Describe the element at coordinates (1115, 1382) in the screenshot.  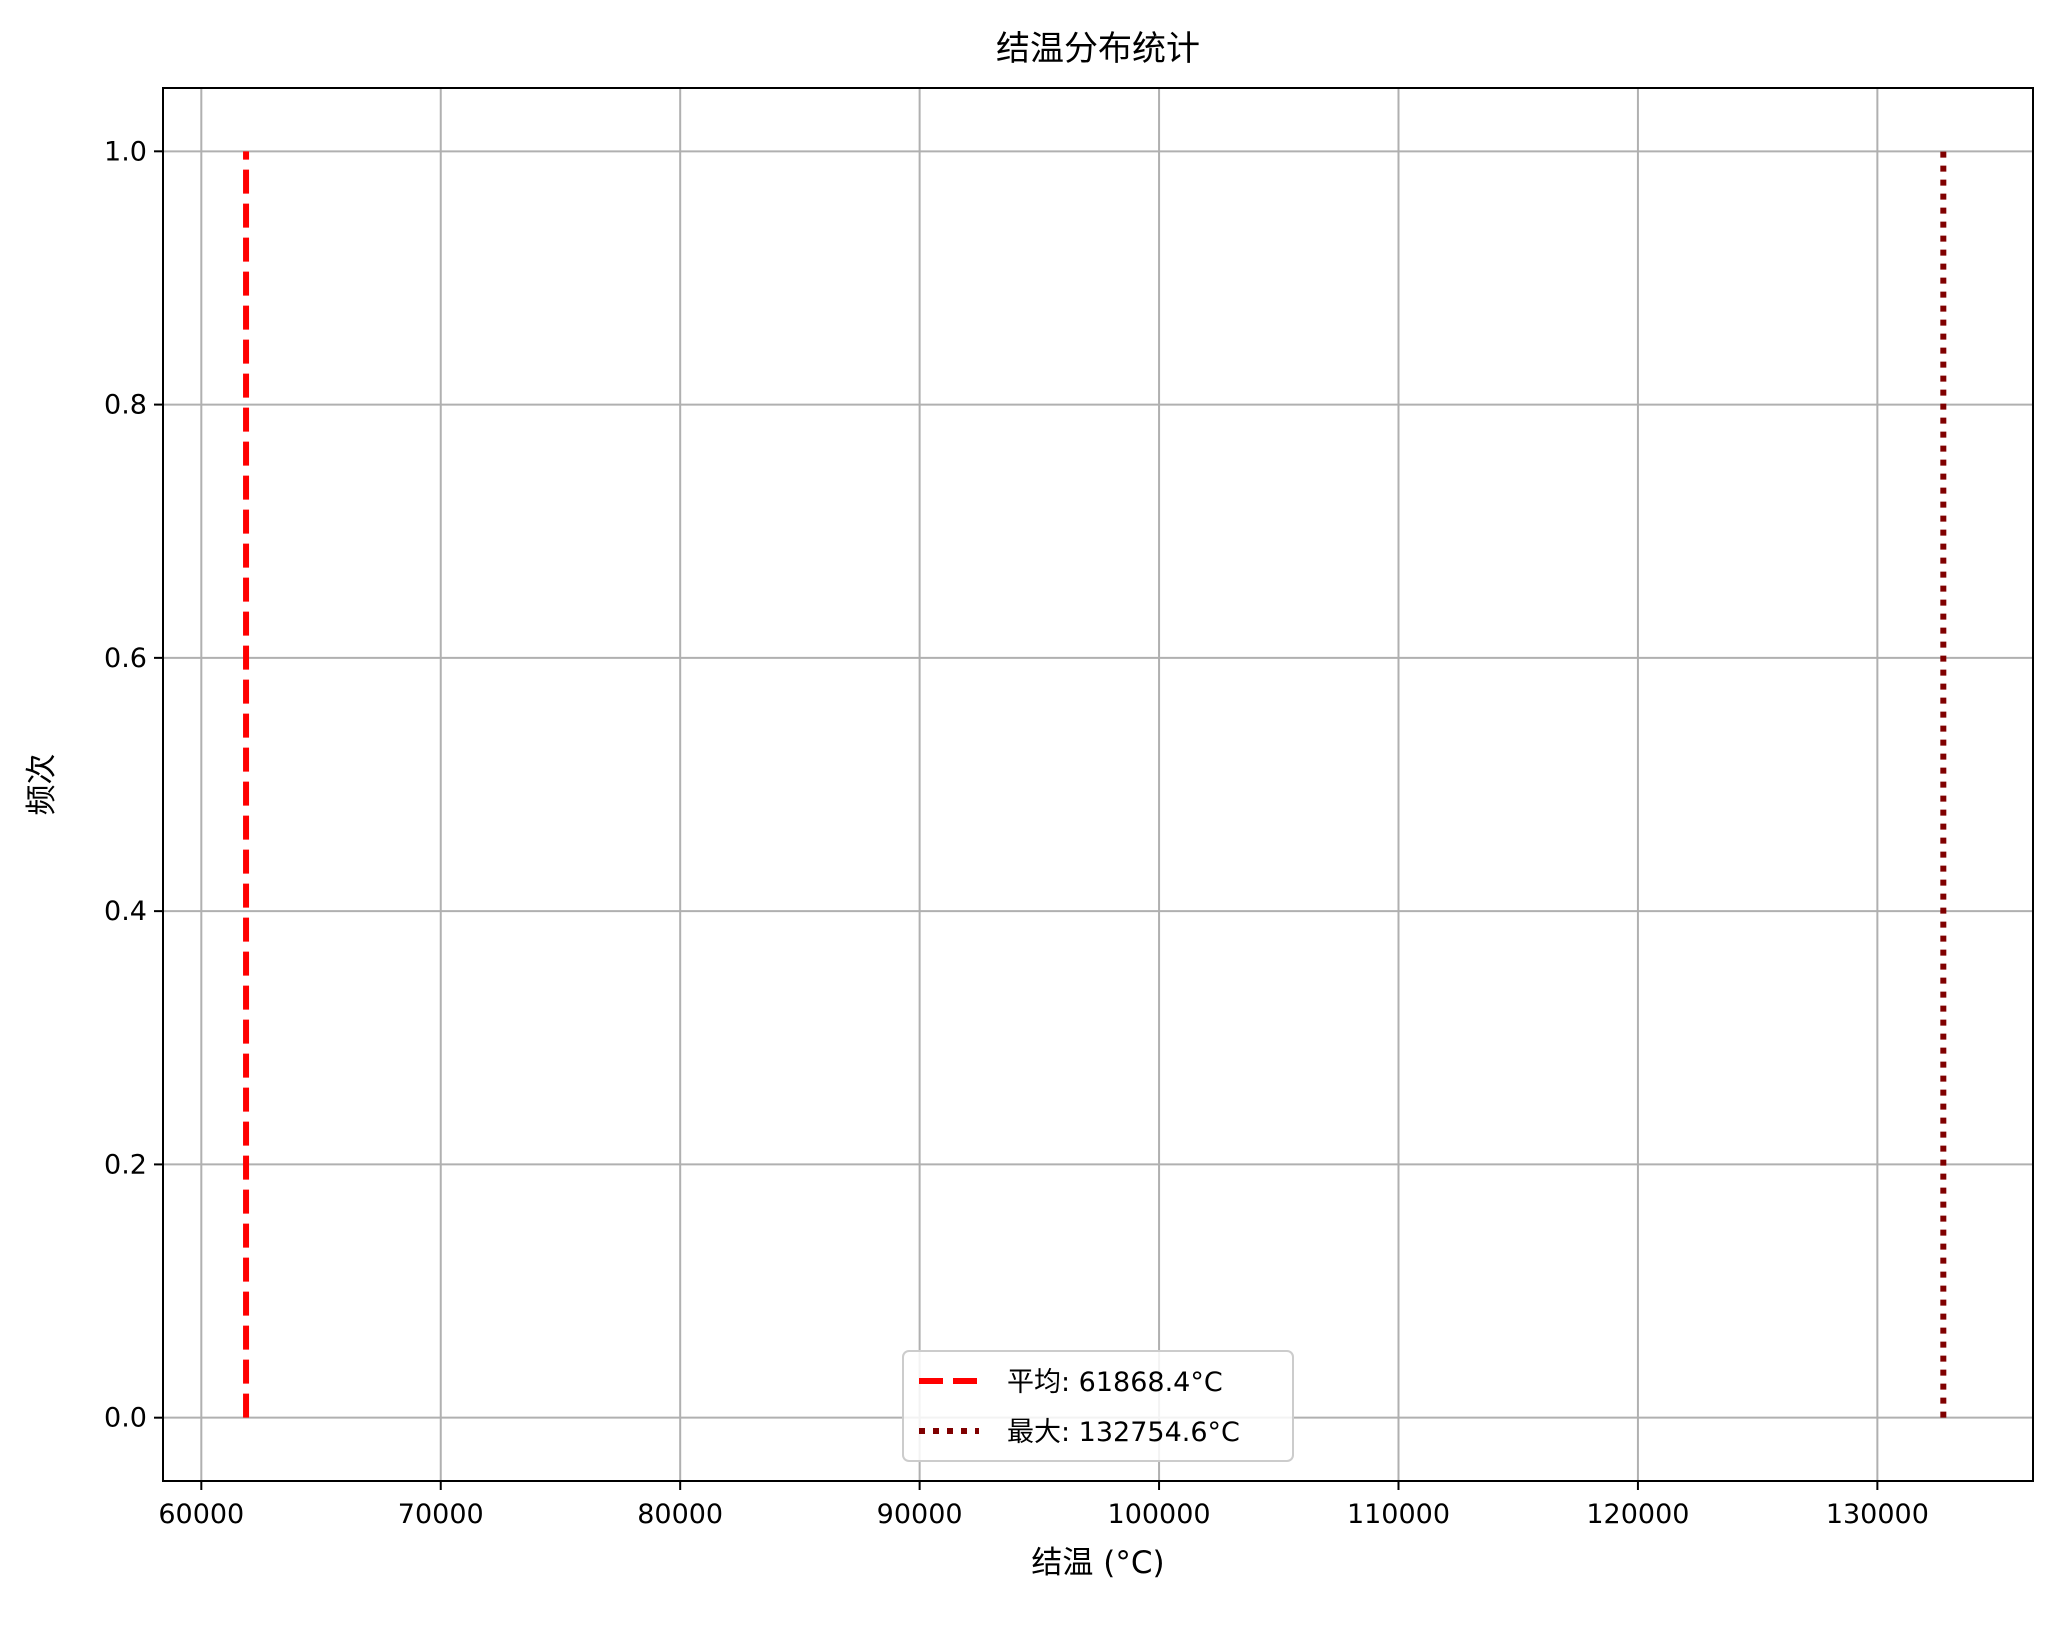
I see `legend-entry-1: 平均: 61868.4°C` at that location.